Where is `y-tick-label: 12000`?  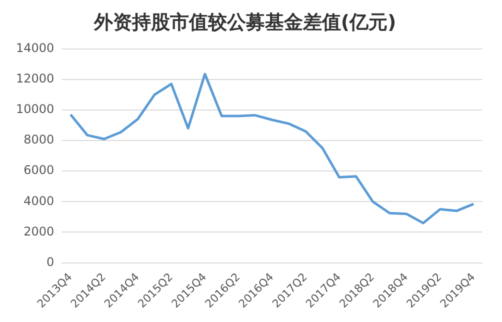 y-tick-label: 12000 is located at coordinates (35, 78).